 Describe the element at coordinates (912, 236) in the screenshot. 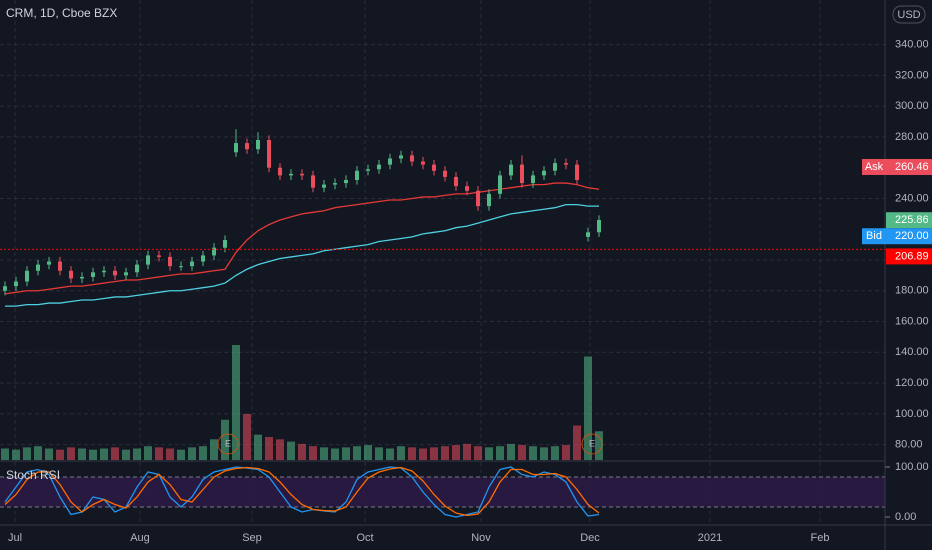

I see `price-label: 220.00` at that location.